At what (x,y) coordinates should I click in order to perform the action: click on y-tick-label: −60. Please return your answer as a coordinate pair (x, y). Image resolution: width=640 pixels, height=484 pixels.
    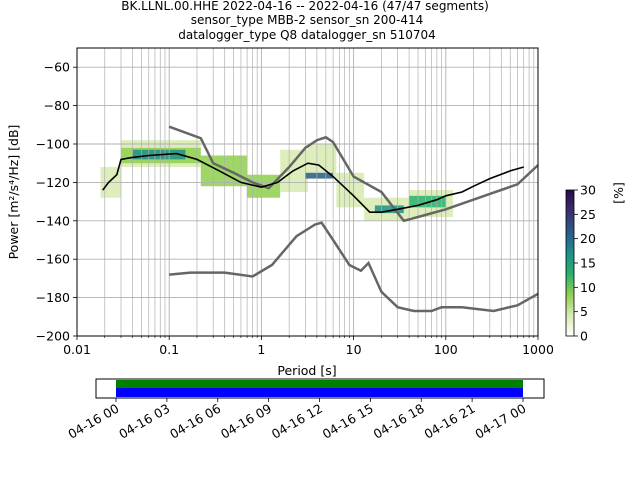
    Looking at the image, I should click on (57, 67).